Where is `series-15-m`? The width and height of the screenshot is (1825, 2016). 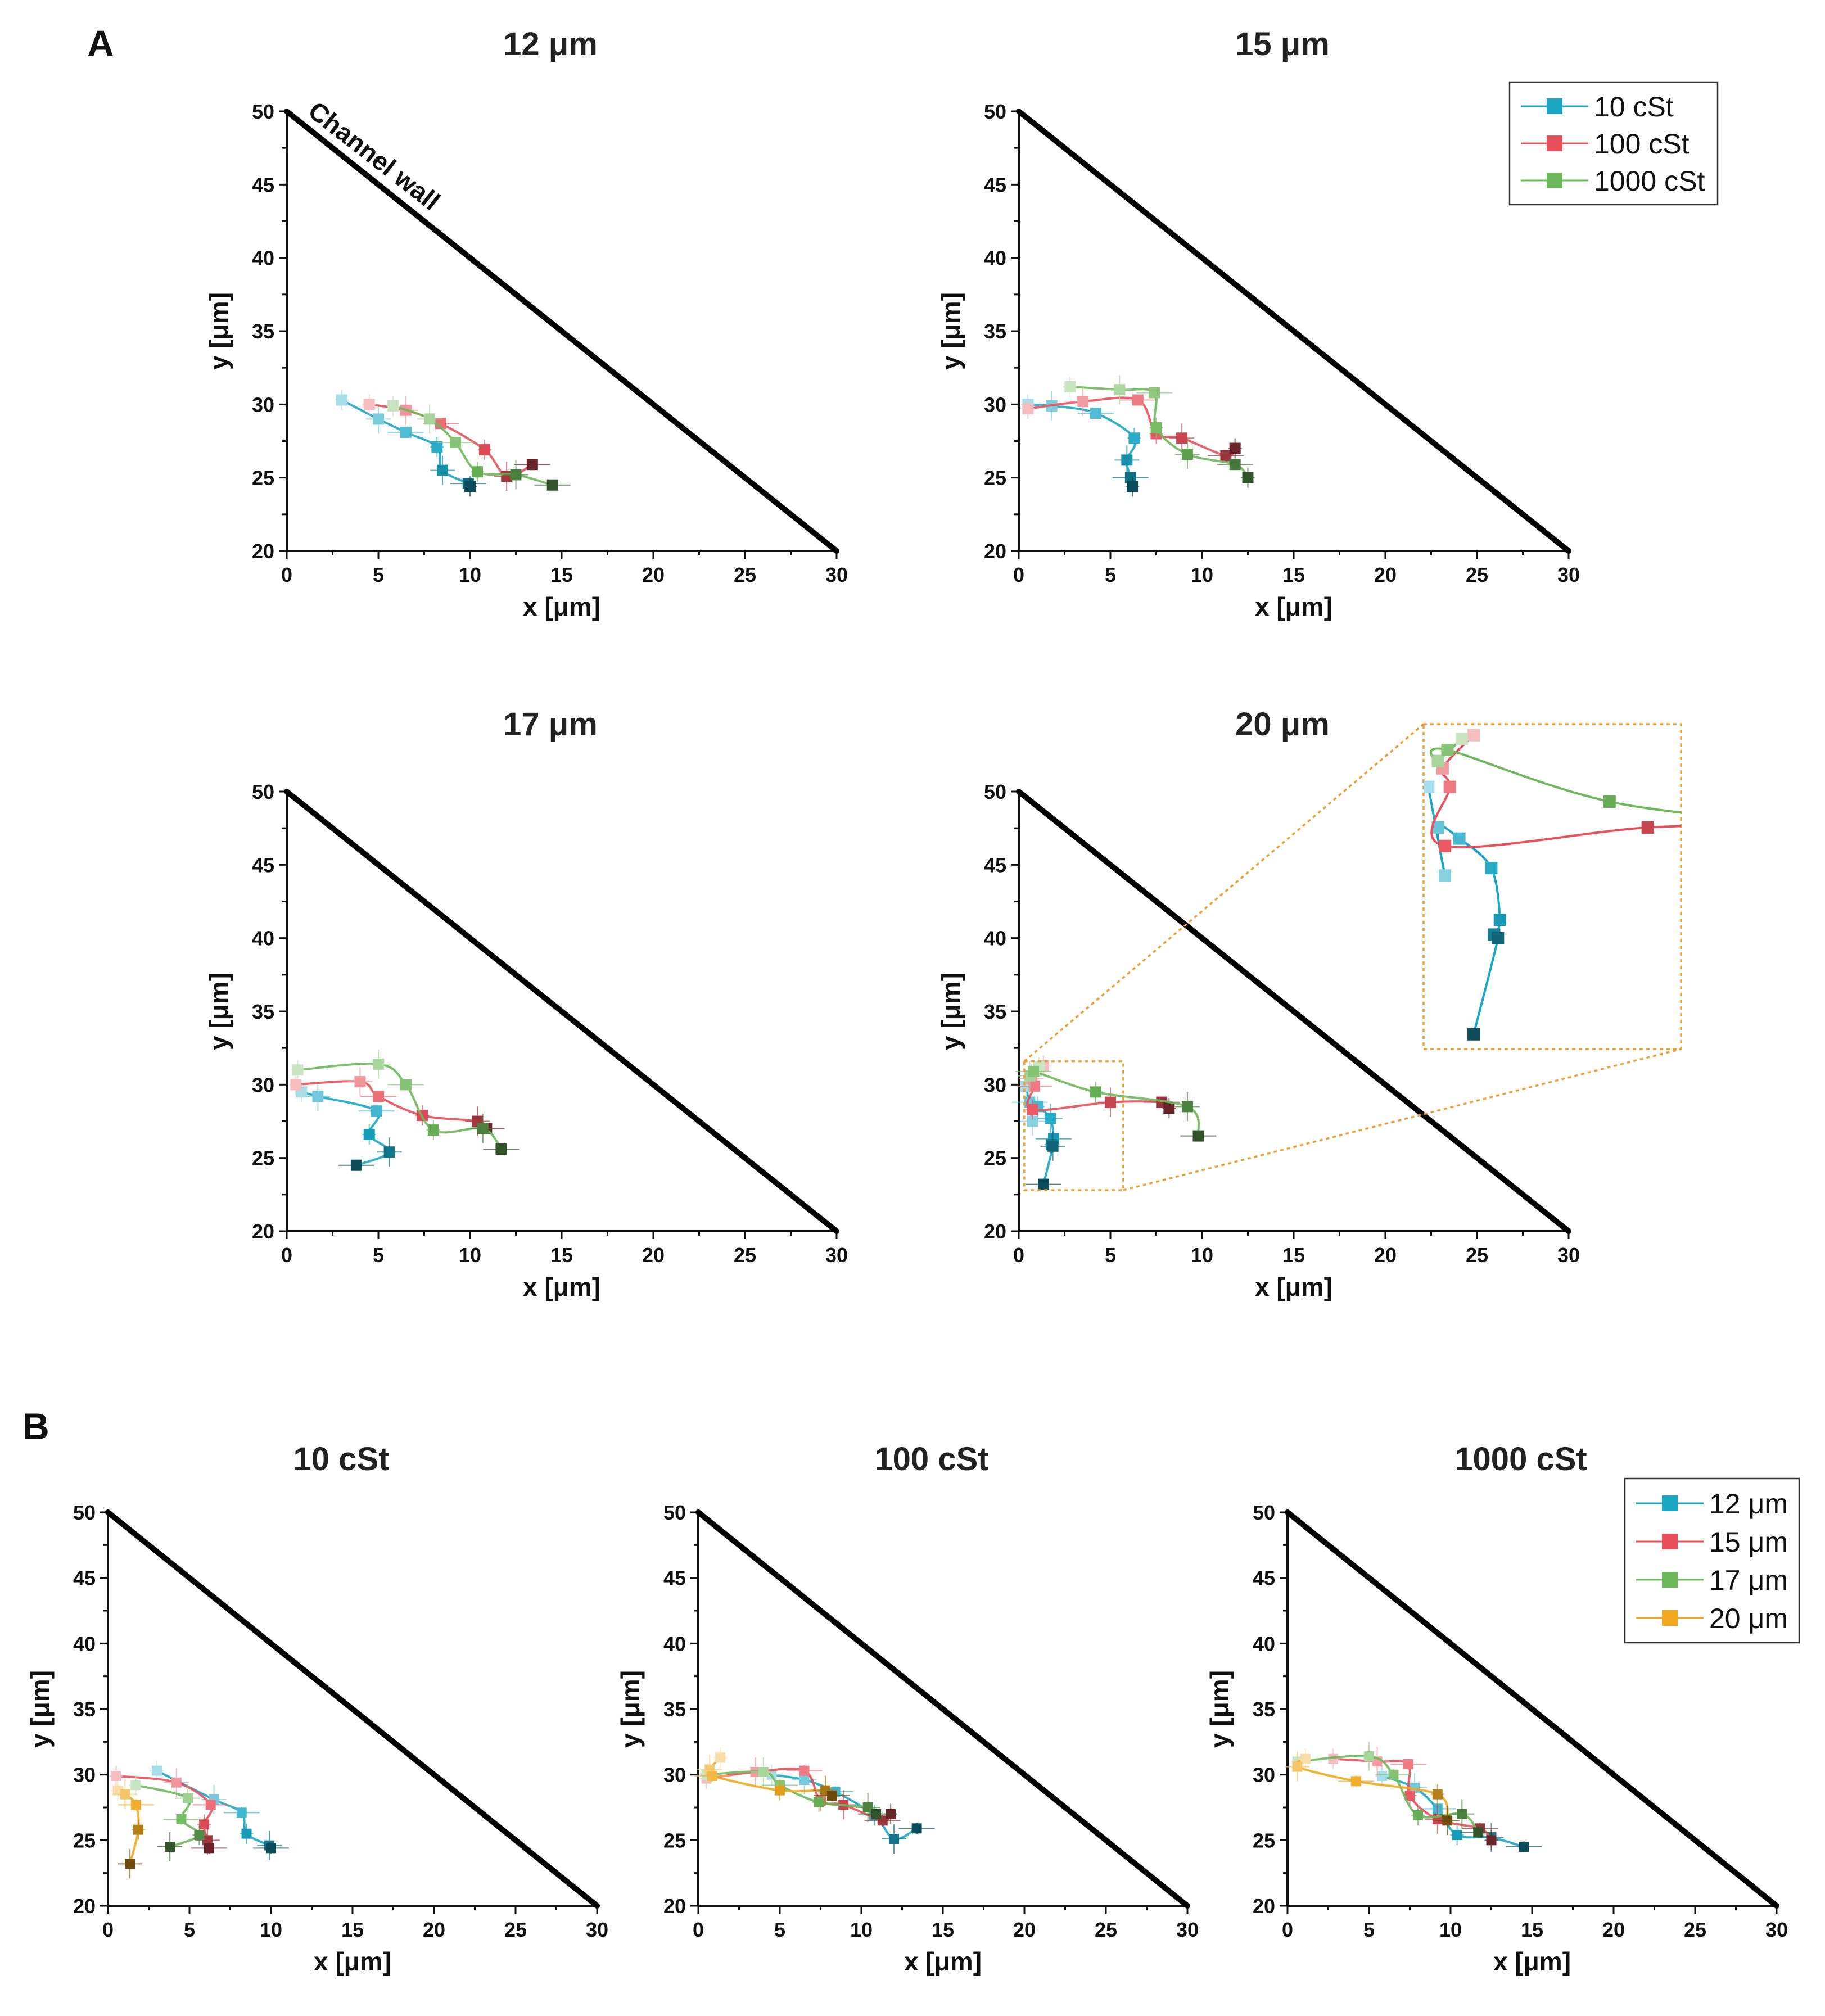 series-15-m is located at coordinates (1412, 1799).